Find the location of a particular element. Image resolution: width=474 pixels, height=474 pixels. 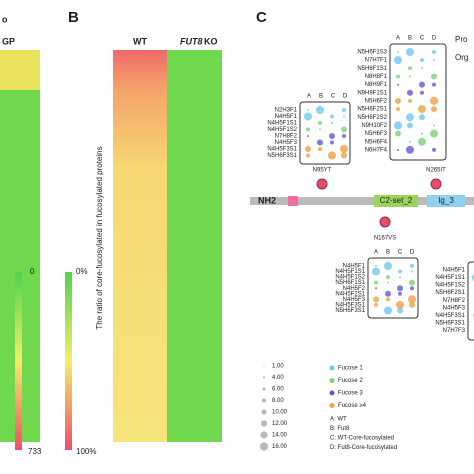

label: FUT8 is located at coordinates (191, 41).